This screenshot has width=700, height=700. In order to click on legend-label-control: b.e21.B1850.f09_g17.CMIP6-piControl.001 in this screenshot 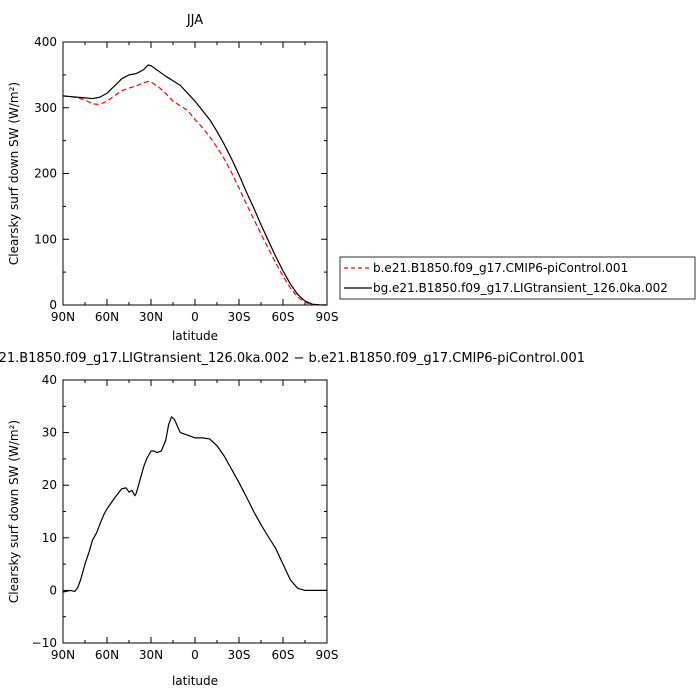, I will do `click(500, 268)`.